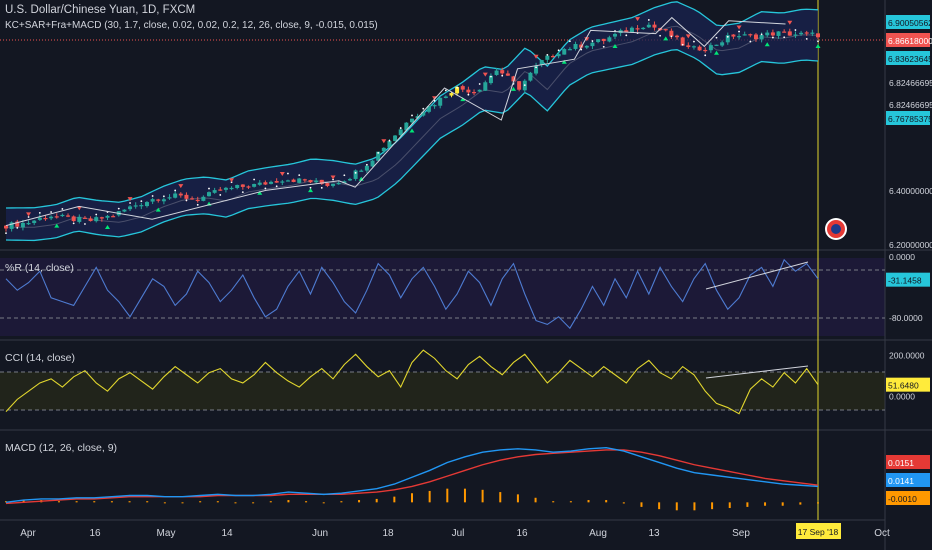  Describe the element at coordinates (227, 533) in the screenshot. I see `time-tick-label: 14` at that location.